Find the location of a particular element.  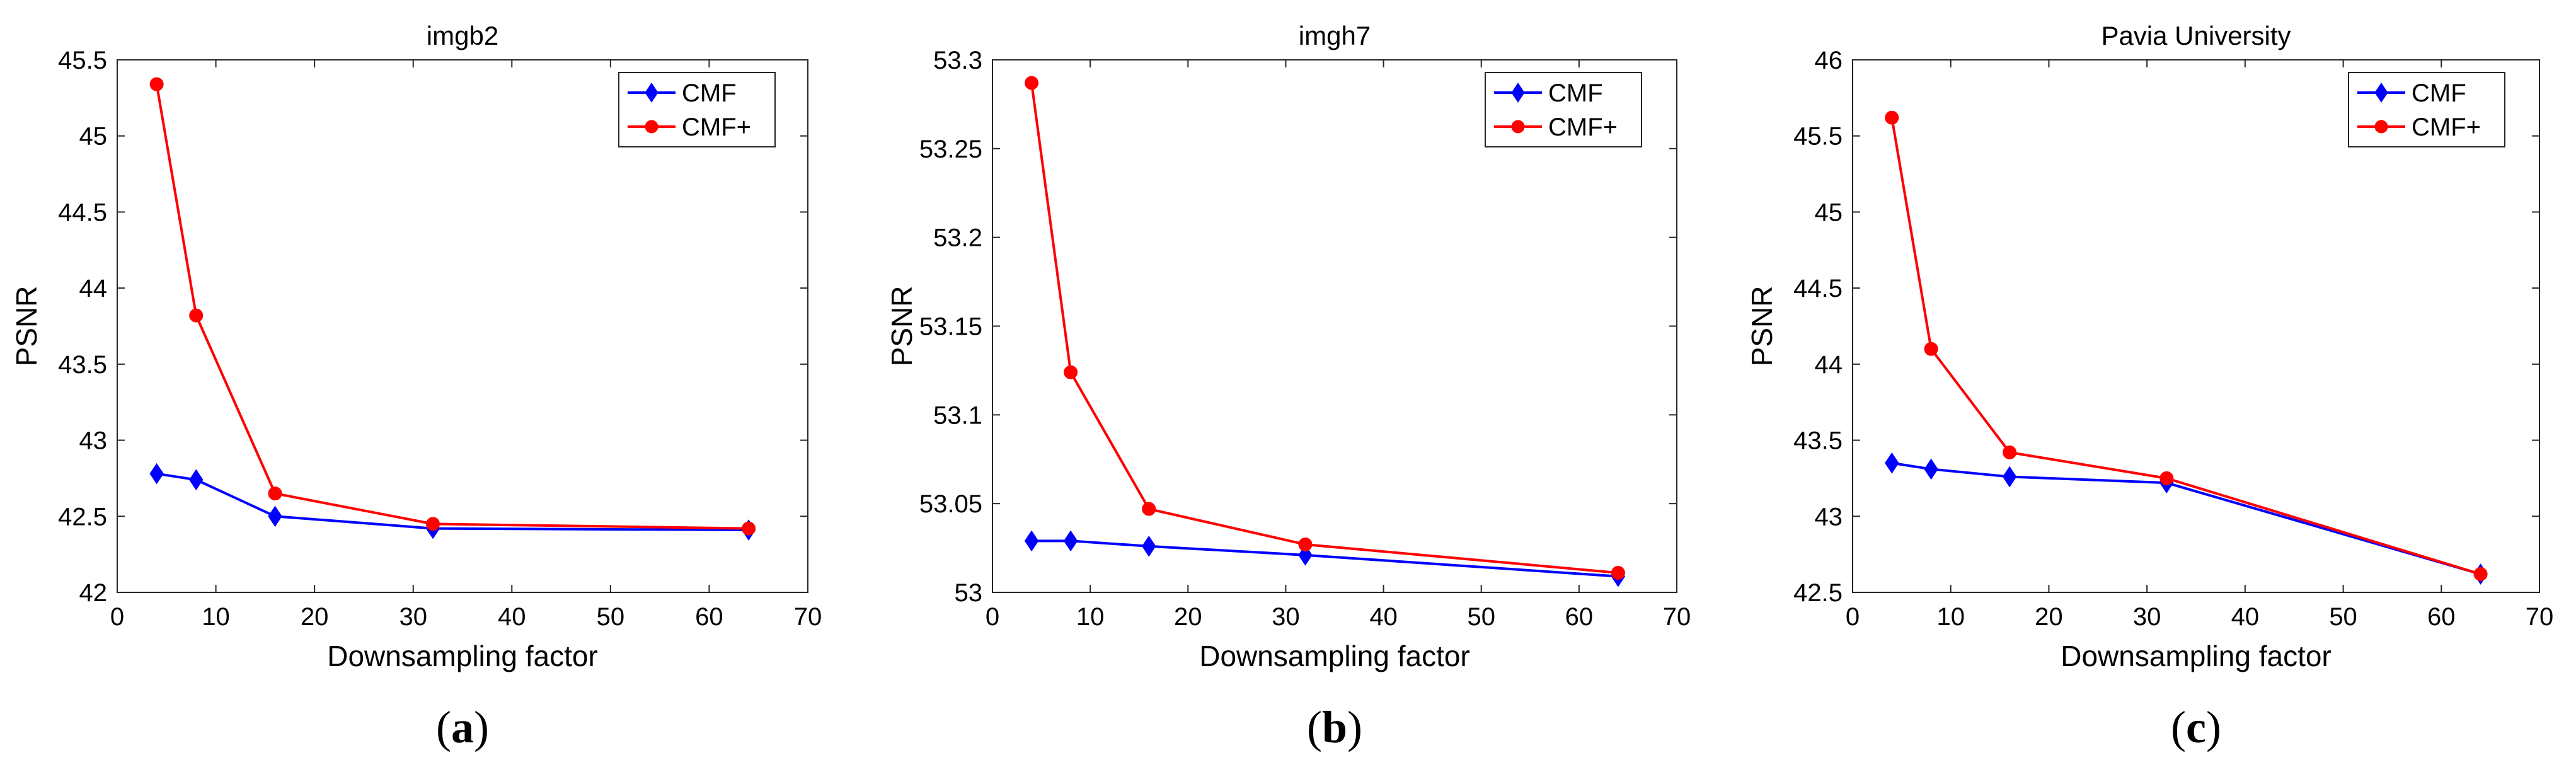

chart-title: imgb2 is located at coordinates (462, 35).